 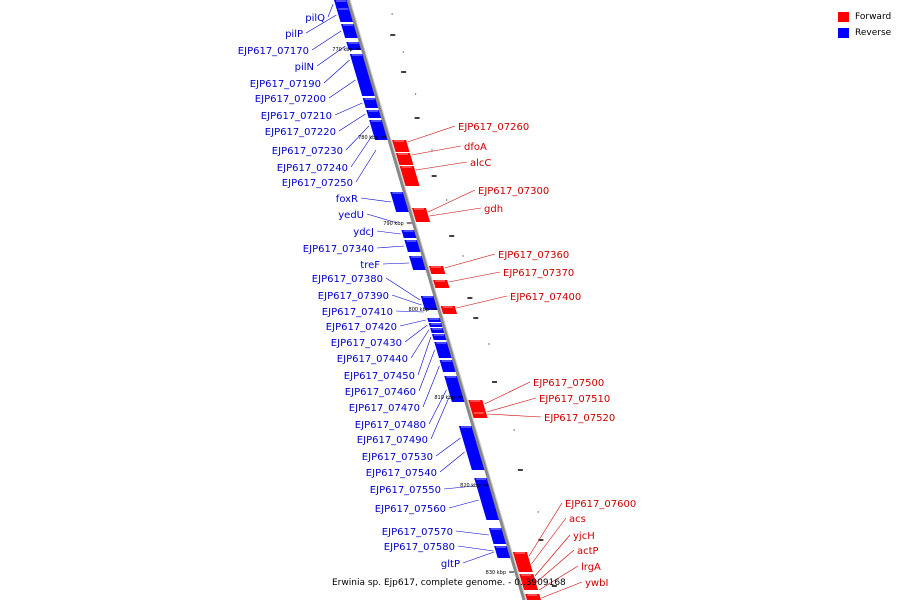 What do you see at coordinates (296, 116) in the screenshot?
I see `reverse-gene-label: EJP617_07210` at bounding box center [296, 116].